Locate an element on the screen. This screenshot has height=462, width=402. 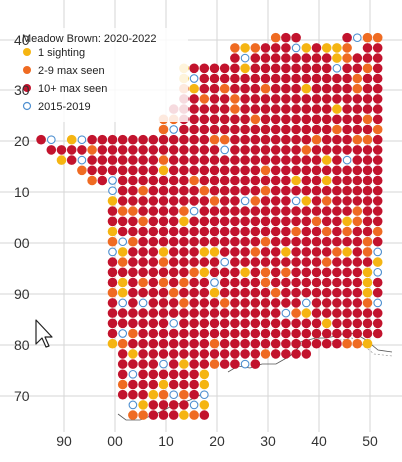
x-axis-ticks: 90 00 10 20 30 40 50 is located at coordinates (217, 441).